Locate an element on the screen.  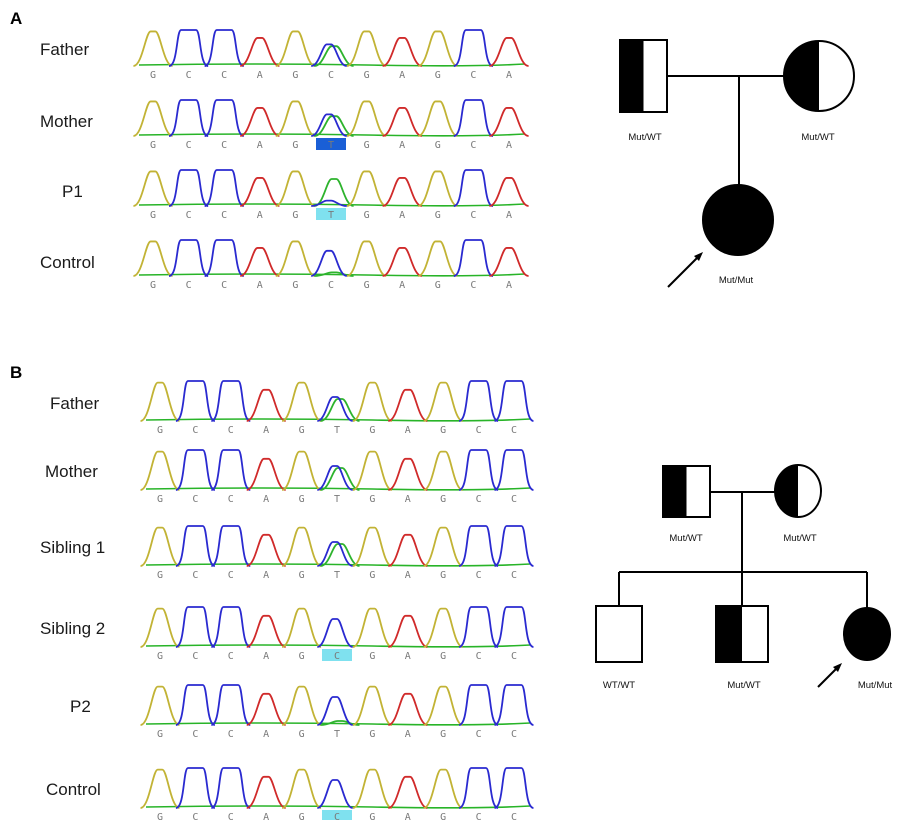
panel-b-trace-5-base-7: G is located at coordinates (372, 734).